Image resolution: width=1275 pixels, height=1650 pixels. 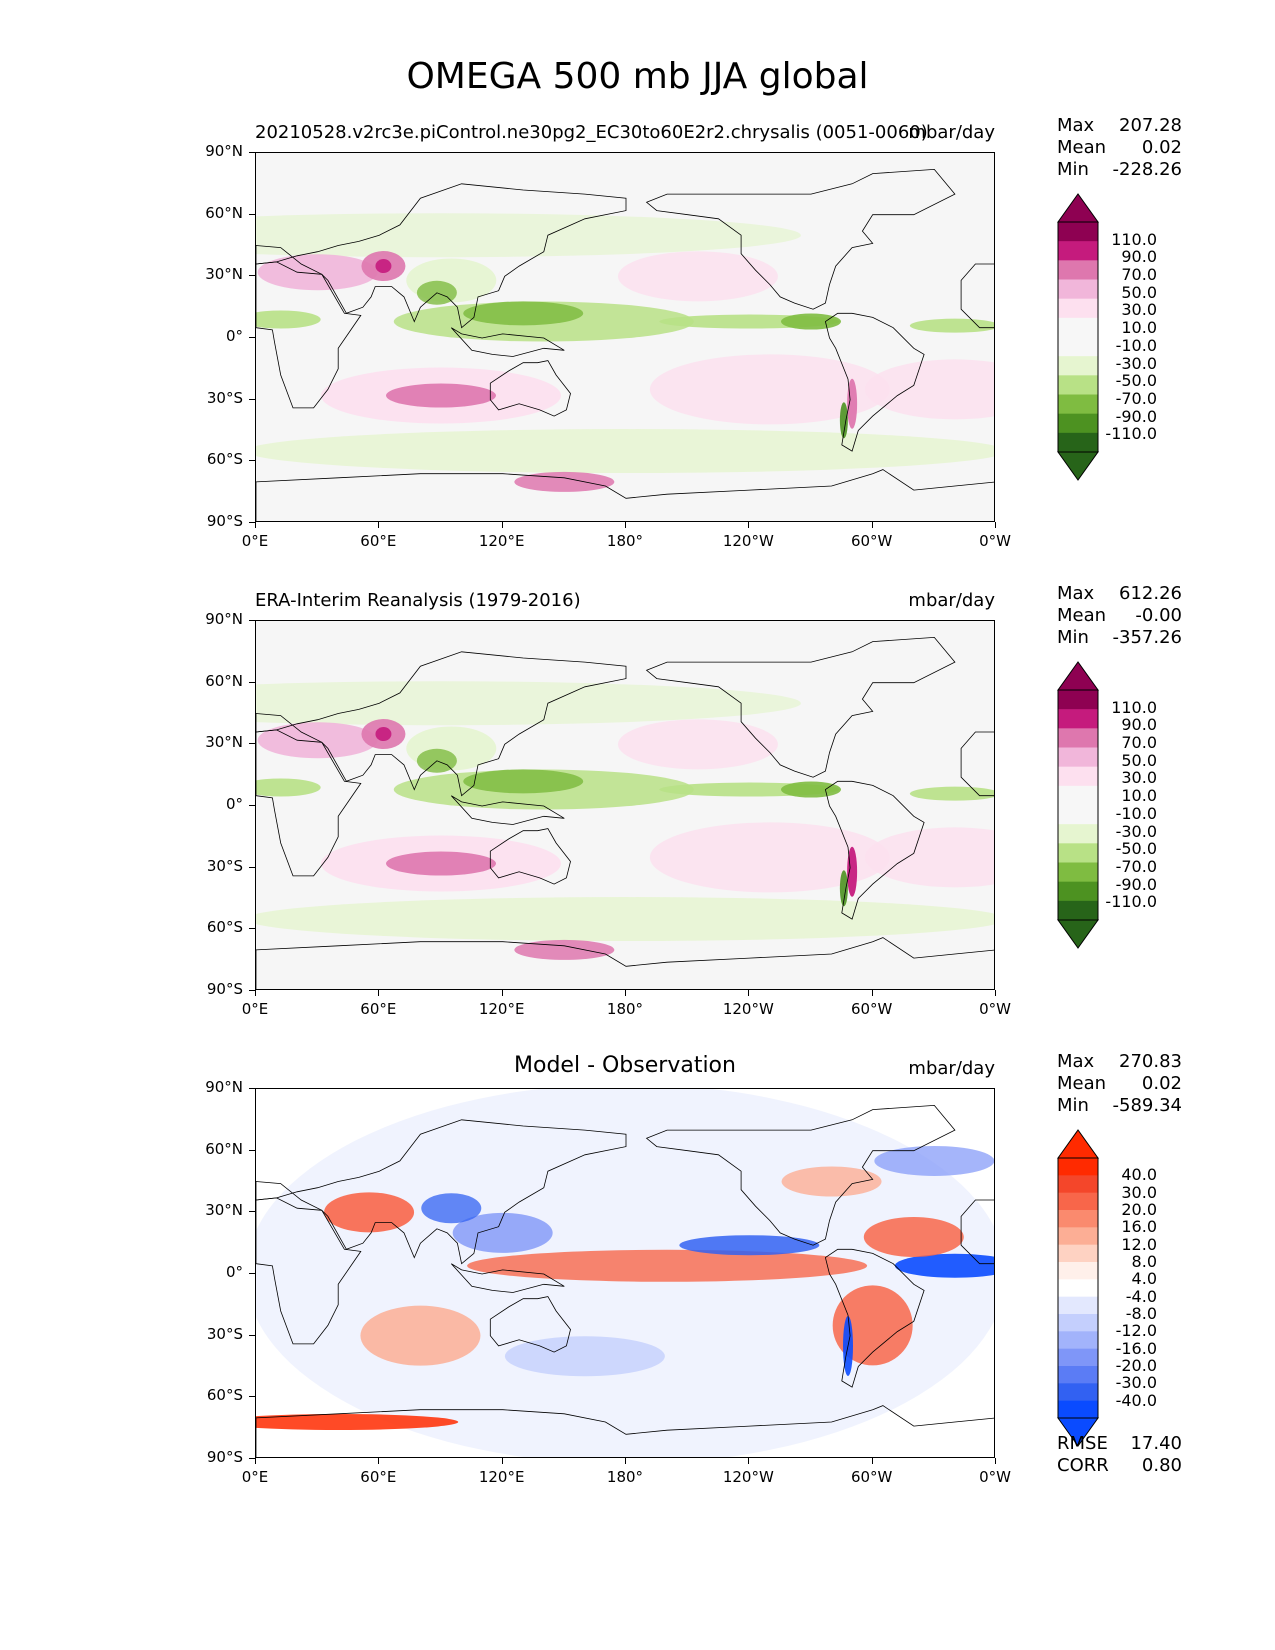 I want to click on map-canvas, so click(x=625, y=1273).